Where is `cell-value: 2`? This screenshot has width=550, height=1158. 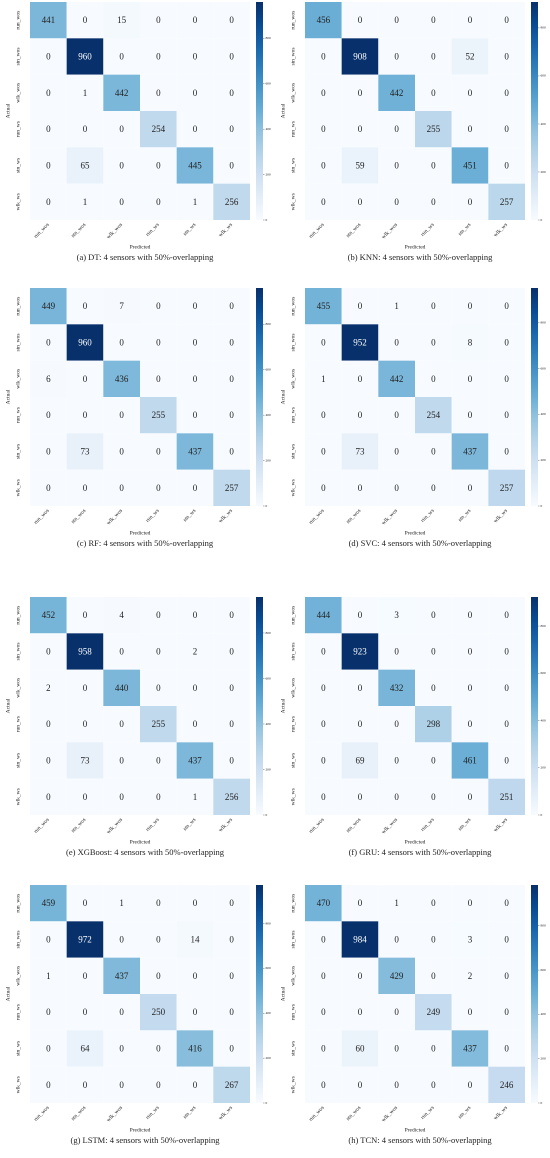 cell-value: 2 is located at coordinates (470, 976).